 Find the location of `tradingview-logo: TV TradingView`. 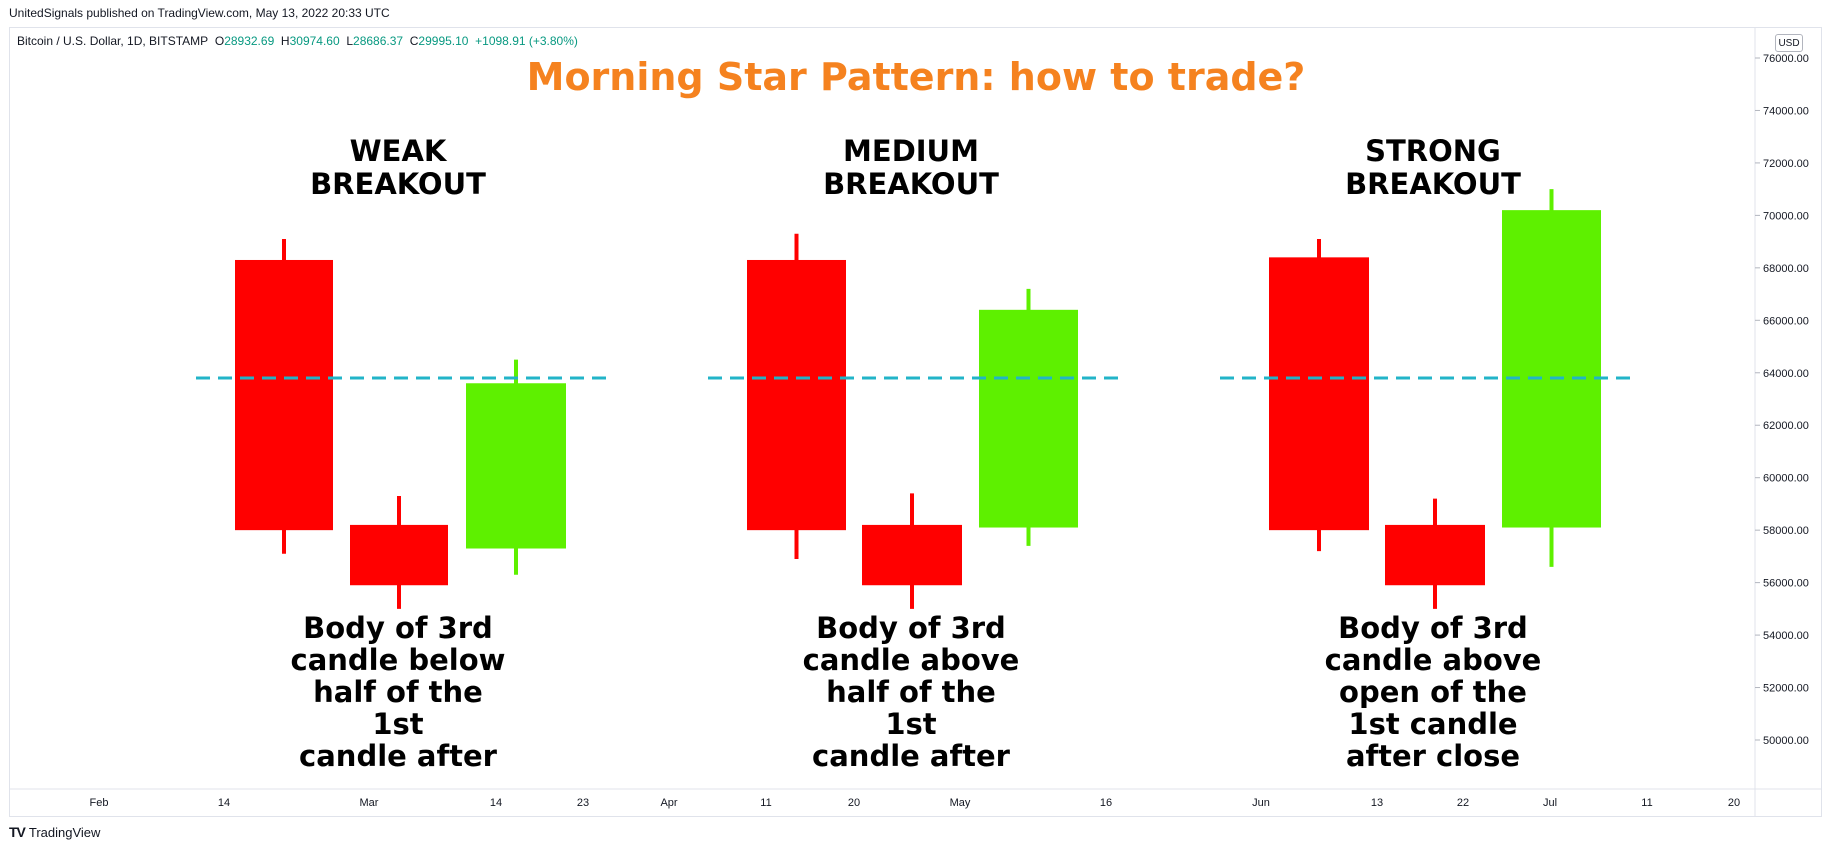

tradingview-logo: TV TradingView is located at coordinates (54, 832).